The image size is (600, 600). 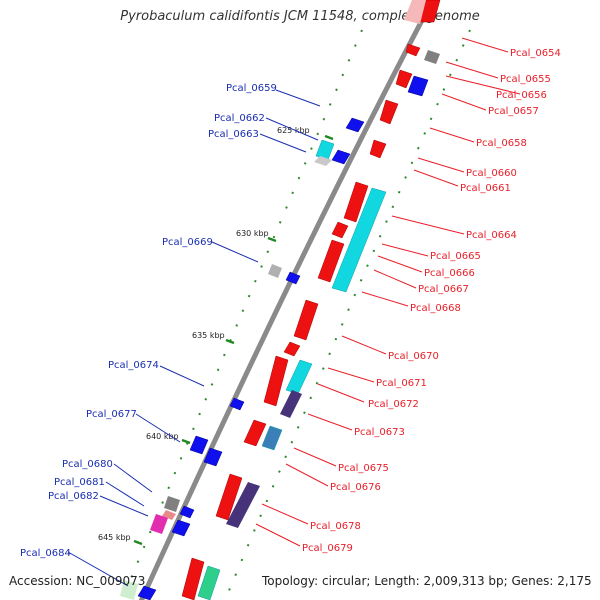 I want to click on tick-label-630: 630 kbp, so click(x=252, y=233).